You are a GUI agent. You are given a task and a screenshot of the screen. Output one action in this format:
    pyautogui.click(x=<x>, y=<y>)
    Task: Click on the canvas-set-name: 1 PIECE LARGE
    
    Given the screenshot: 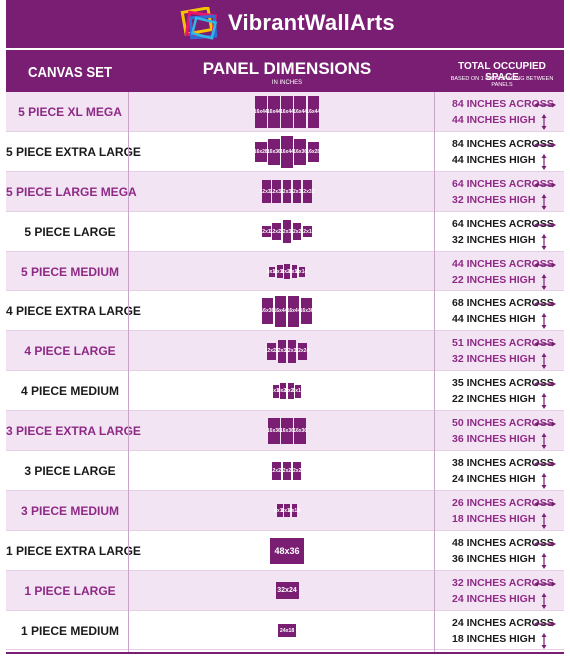 What is the action you would take?
    pyautogui.click(x=70, y=590)
    